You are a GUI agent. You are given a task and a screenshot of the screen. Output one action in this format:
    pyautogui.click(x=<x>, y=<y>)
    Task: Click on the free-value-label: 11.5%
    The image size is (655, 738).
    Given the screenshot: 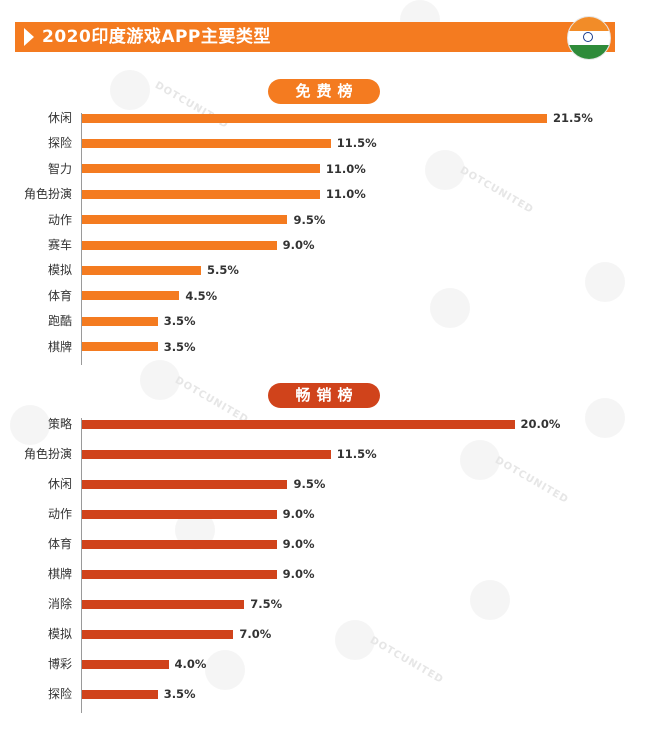 What is the action you would take?
    pyautogui.click(x=356, y=143)
    